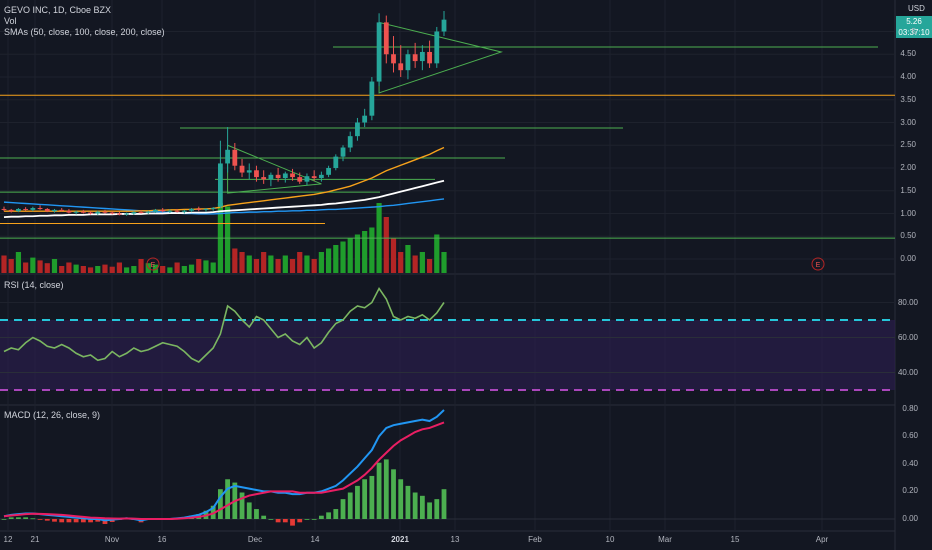 This screenshot has width=932, height=550. Describe the element at coordinates (224, 206) in the screenshot. I see `sma200-line` at that location.